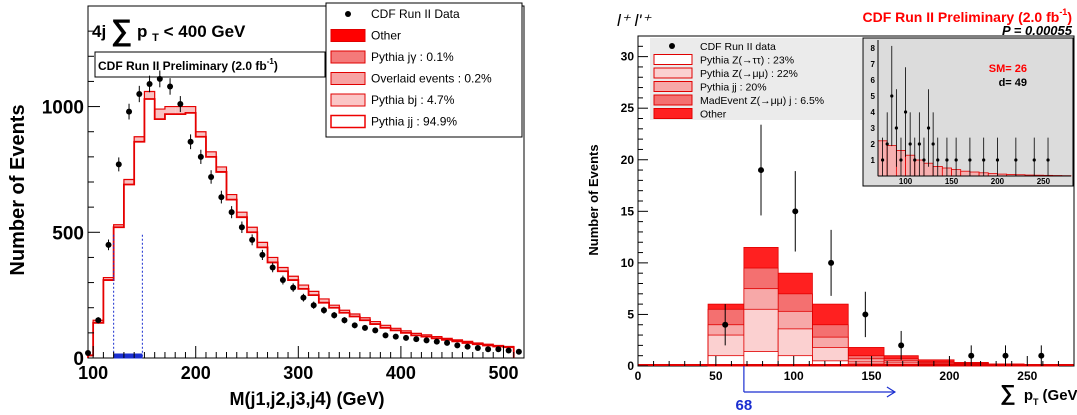  Describe the element at coordinates (873, 96) in the screenshot. I see `inset-y-tick-label: 5` at that location.